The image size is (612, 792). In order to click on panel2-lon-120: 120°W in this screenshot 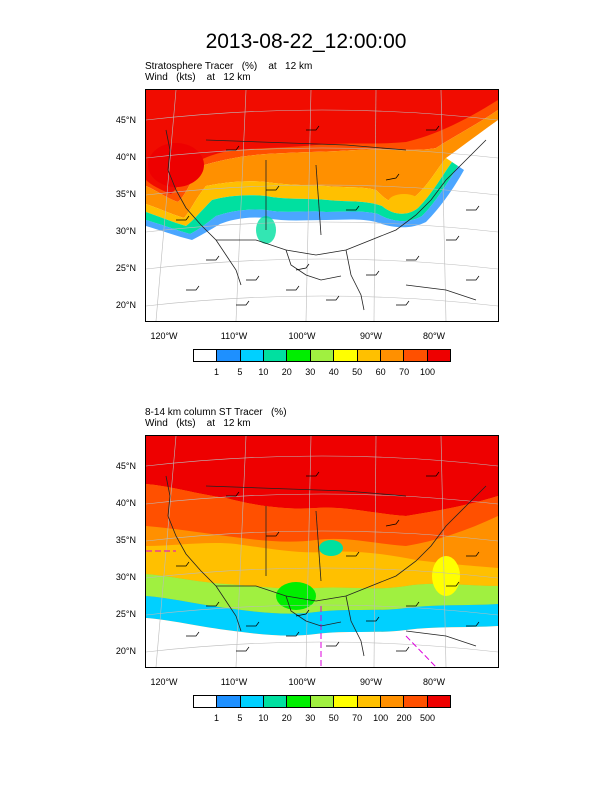, I will do `click(164, 682)`.